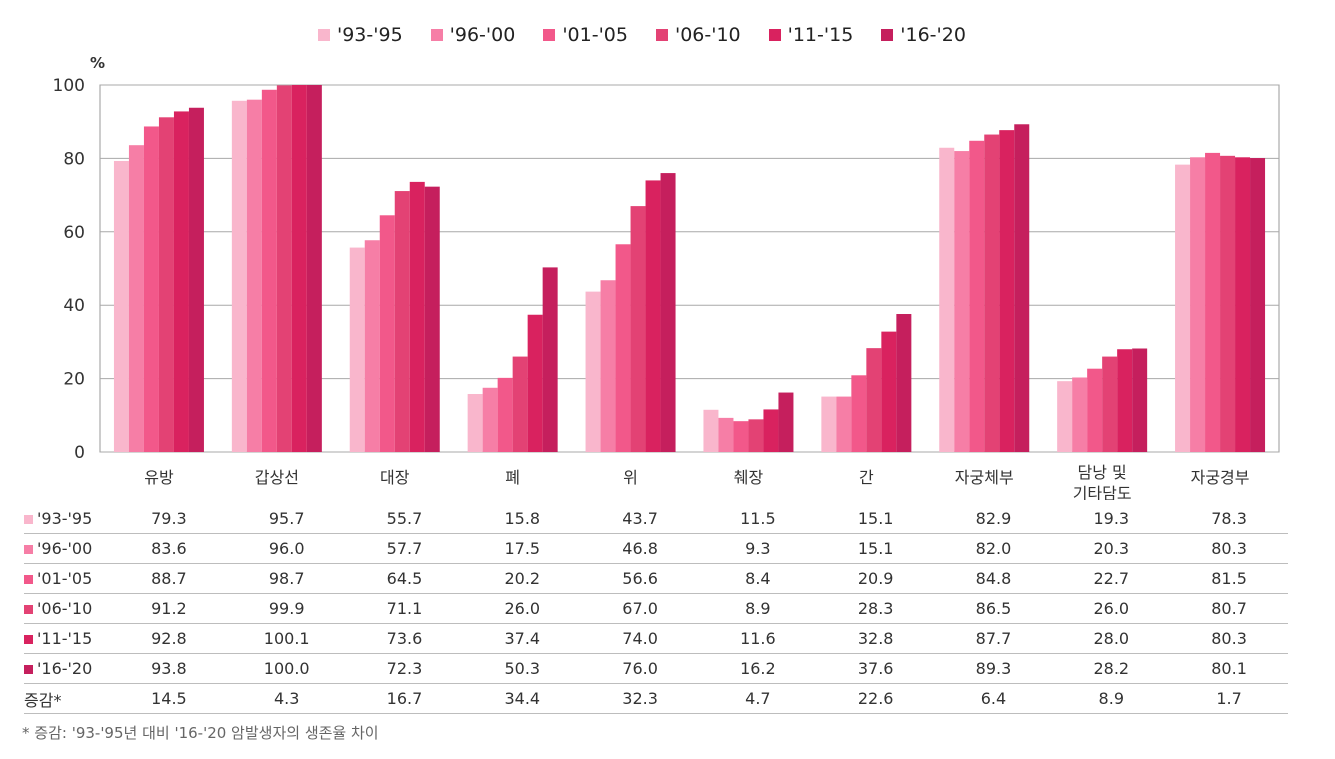  What do you see at coordinates (640, 519) in the screenshot?
I see `table-cell: 43.7` at bounding box center [640, 519].